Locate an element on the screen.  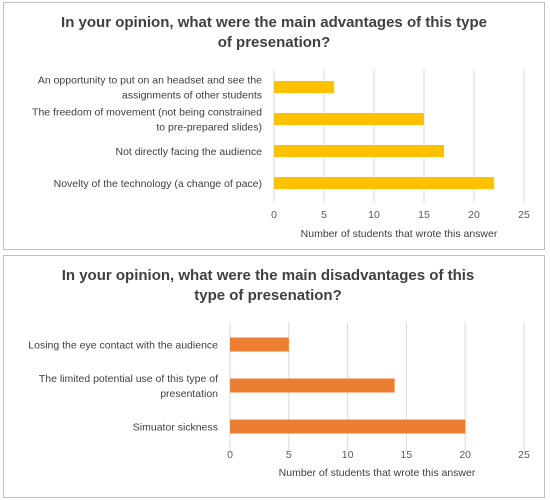
advantages-category-label-1-line-2: assignments of other students is located at coordinates (192, 96).